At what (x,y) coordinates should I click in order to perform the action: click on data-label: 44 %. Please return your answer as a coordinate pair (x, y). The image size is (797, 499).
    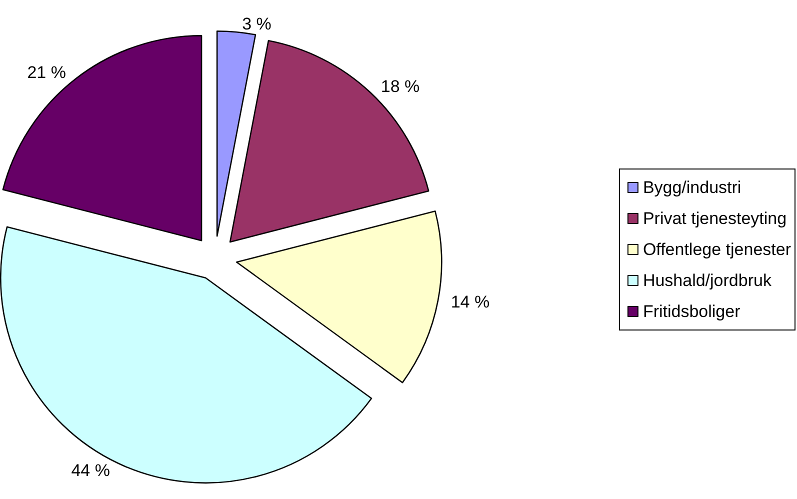
    Looking at the image, I should click on (90, 470).